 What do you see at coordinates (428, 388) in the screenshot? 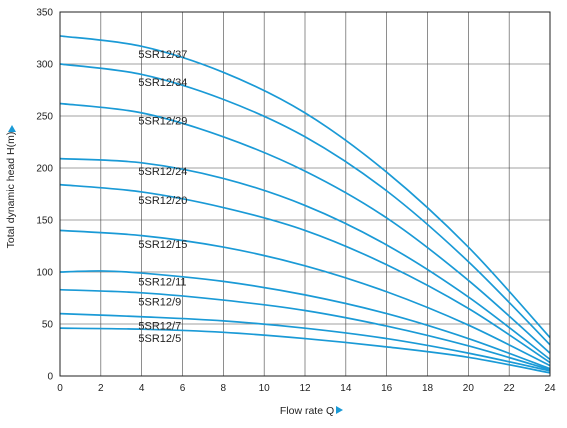
I see `x-tick-label: 18` at bounding box center [428, 388].